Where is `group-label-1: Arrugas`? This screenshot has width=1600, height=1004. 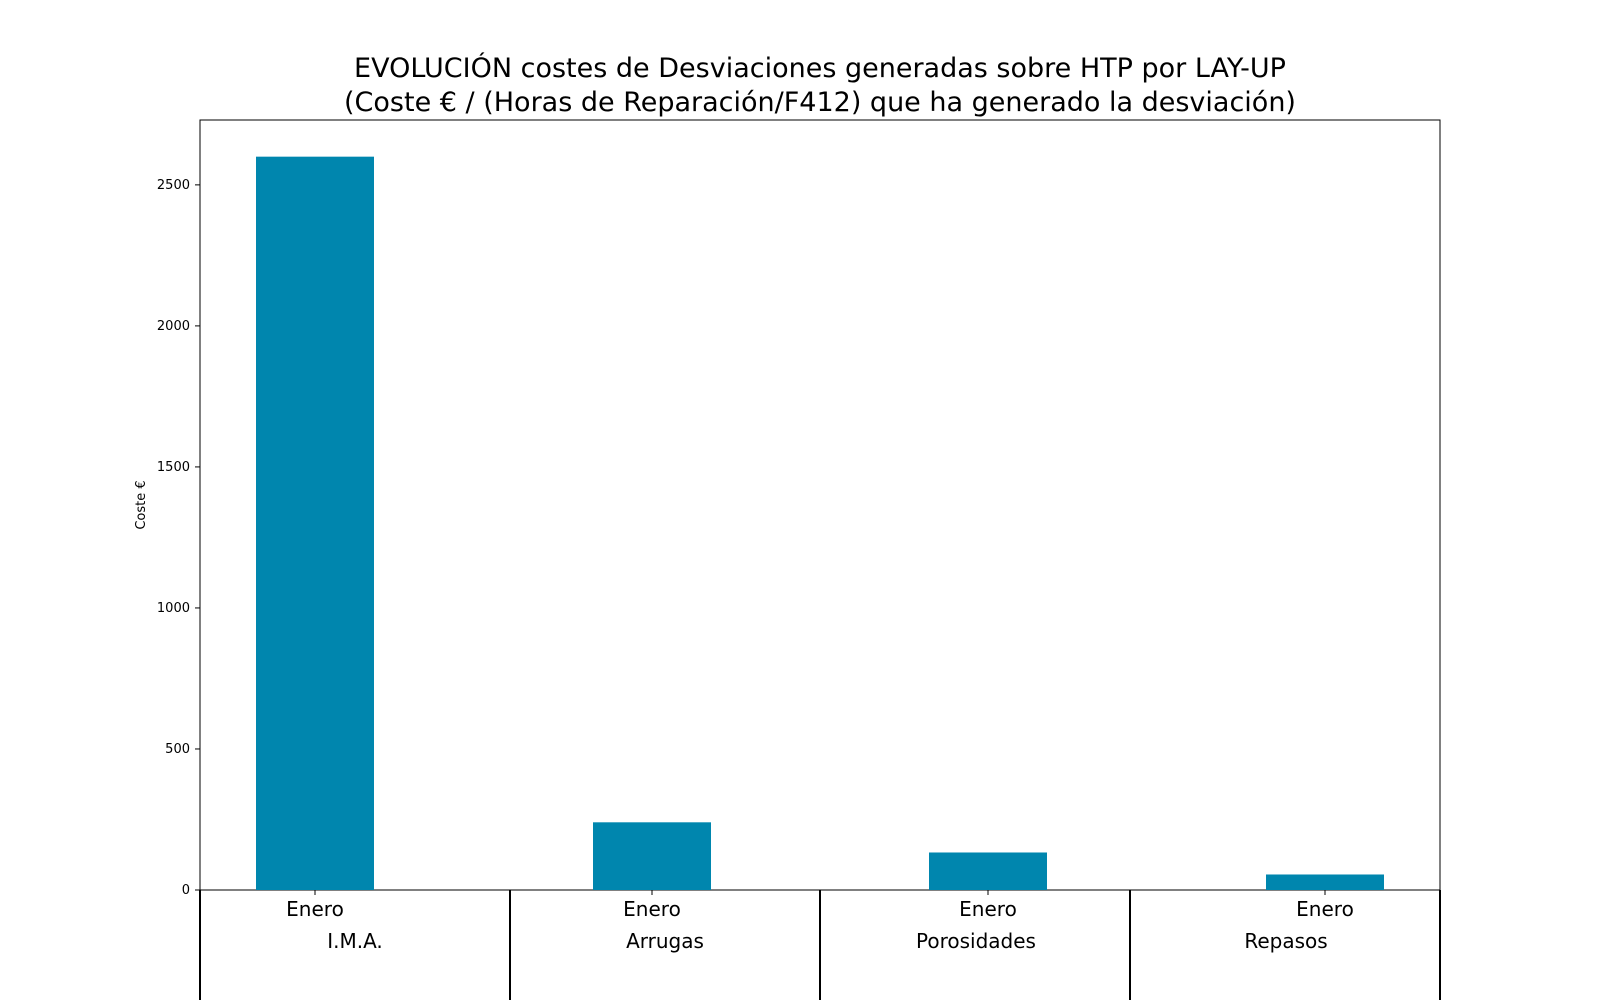 group-label-1: Arrugas is located at coordinates (665, 941).